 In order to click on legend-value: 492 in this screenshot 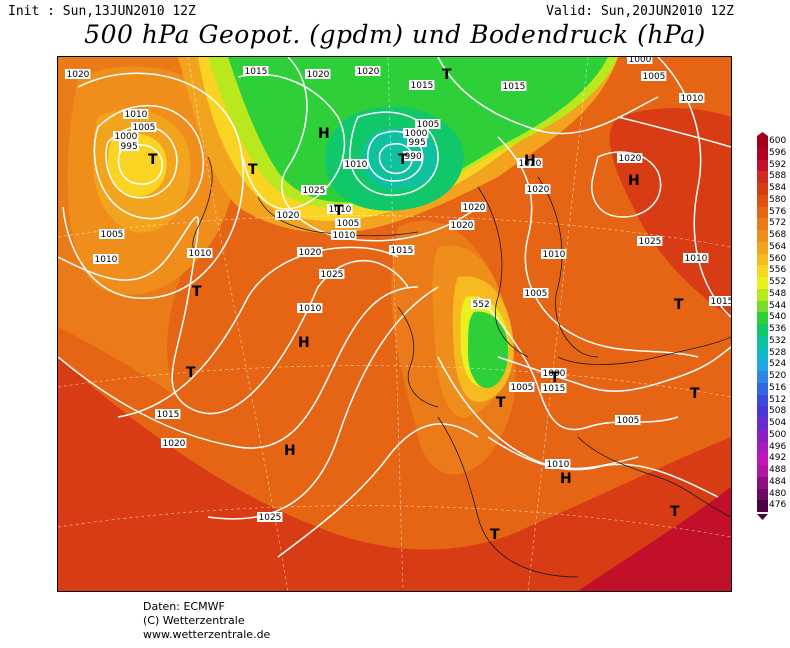, I will do `click(778, 458)`.